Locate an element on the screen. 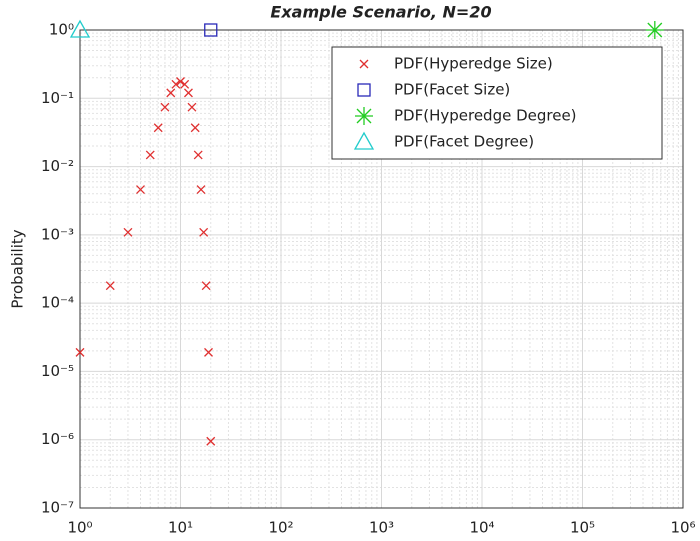 The width and height of the screenshot is (700, 541). y-tick-label: 10⁻² is located at coordinates (57, 166).